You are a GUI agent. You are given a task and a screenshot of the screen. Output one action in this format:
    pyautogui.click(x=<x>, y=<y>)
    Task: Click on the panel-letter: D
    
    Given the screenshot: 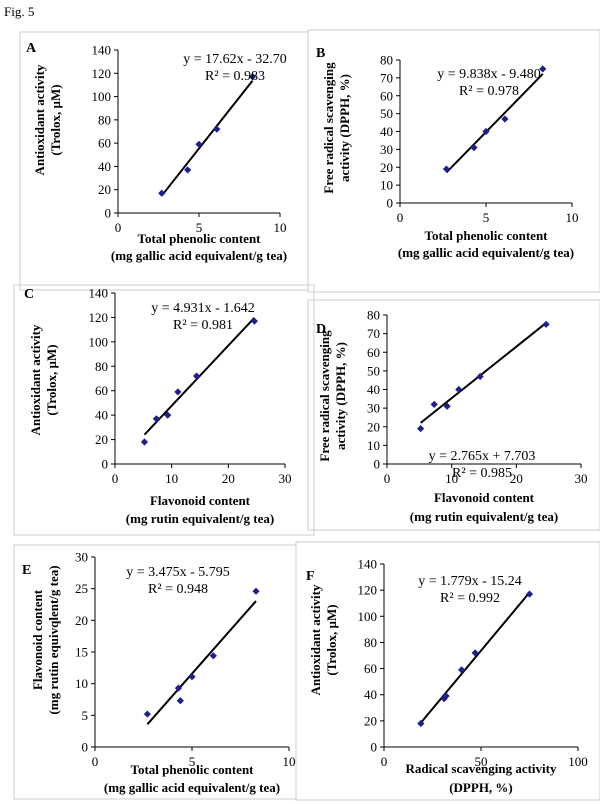 What is the action you would take?
    pyautogui.click(x=321, y=329)
    